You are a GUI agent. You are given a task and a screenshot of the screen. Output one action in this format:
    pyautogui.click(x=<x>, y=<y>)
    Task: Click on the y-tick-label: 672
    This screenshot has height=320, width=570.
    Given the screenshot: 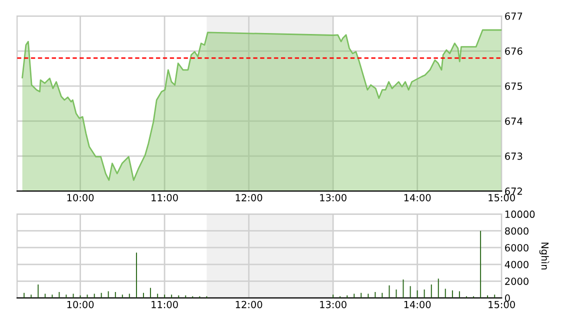 What is the action you would take?
    pyautogui.click(x=513, y=191)
    